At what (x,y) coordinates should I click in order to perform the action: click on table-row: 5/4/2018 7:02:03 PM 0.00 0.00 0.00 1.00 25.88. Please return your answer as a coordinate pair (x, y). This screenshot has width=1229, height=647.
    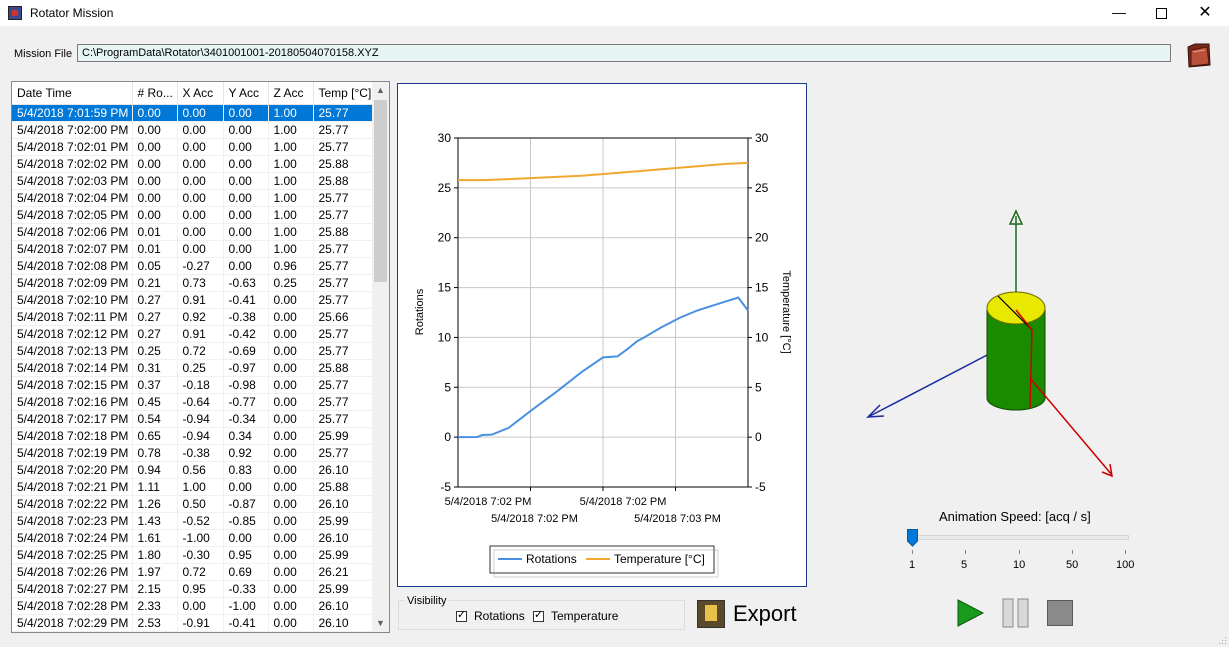
    Looking at the image, I should click on (193, 181).